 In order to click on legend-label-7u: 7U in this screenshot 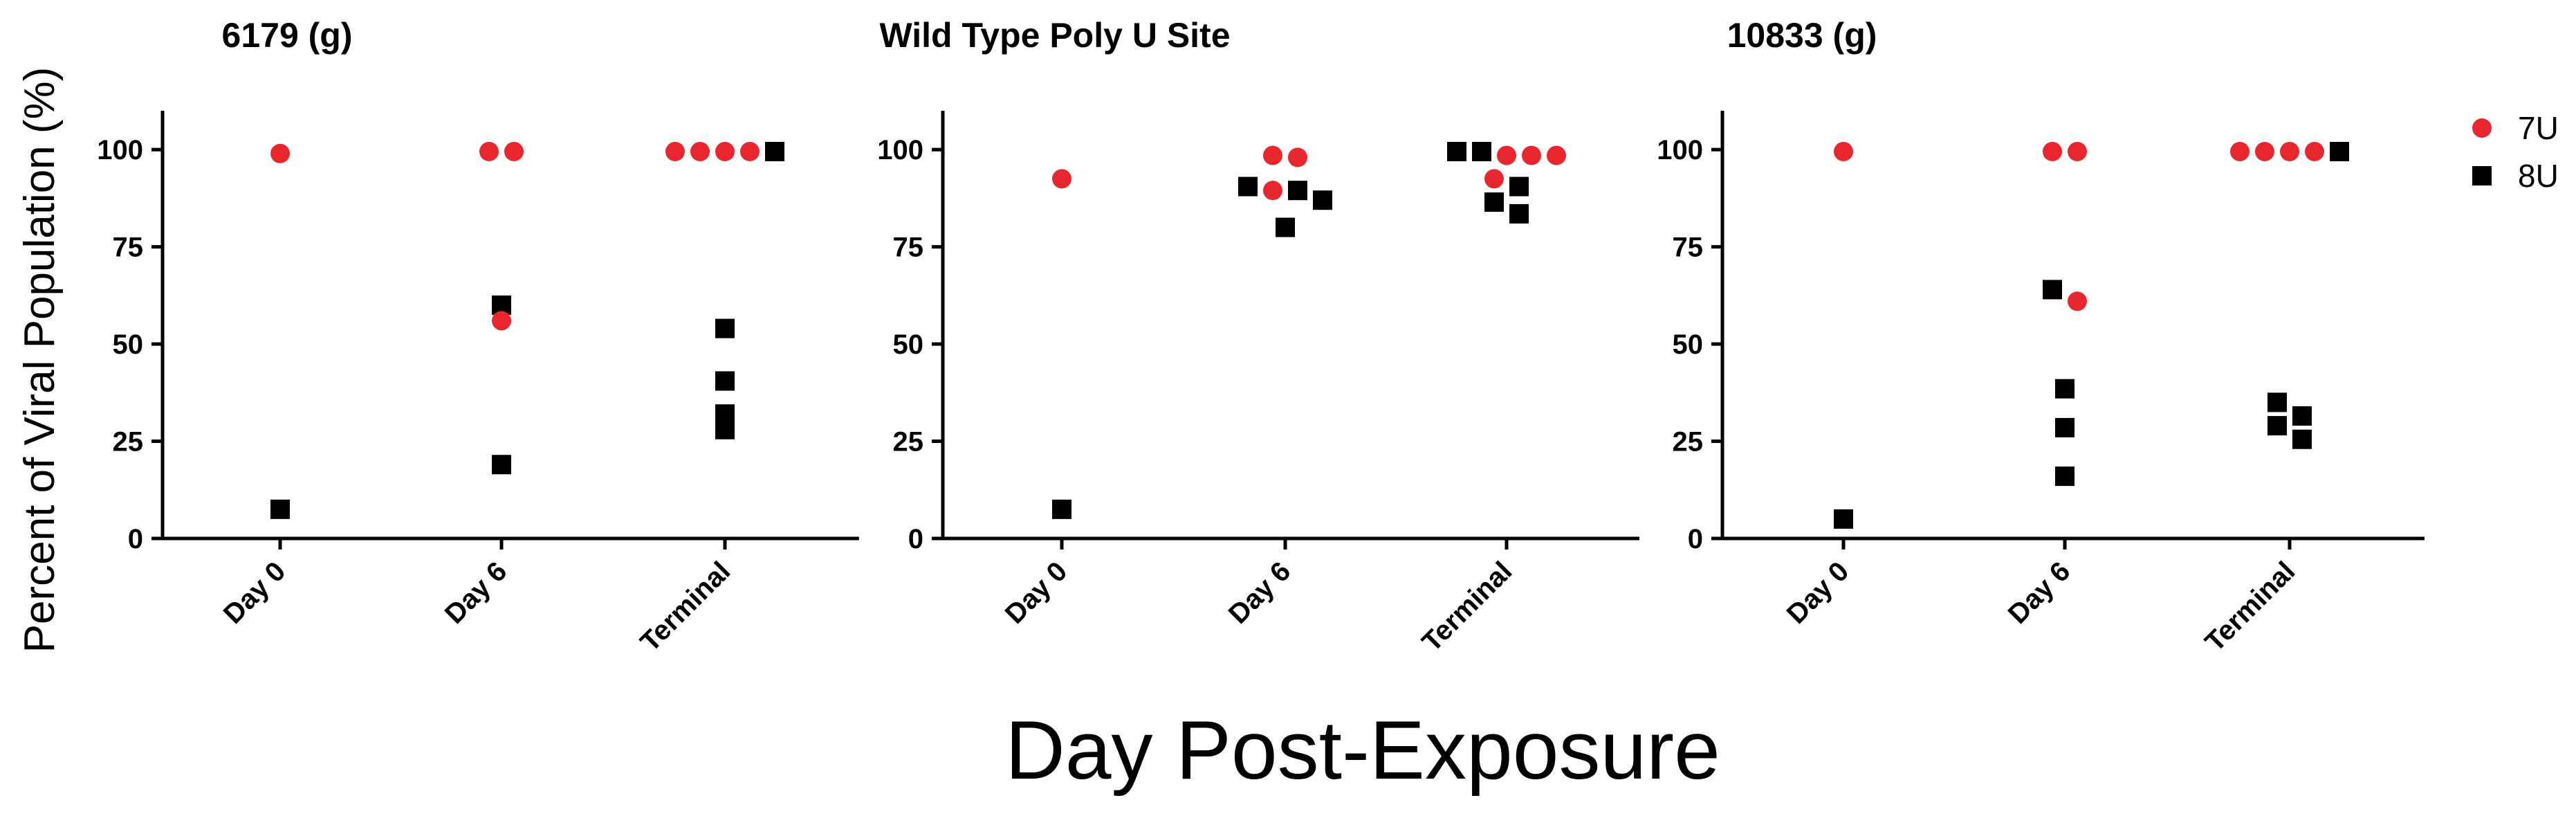, I will do `click(2538, 128)`.